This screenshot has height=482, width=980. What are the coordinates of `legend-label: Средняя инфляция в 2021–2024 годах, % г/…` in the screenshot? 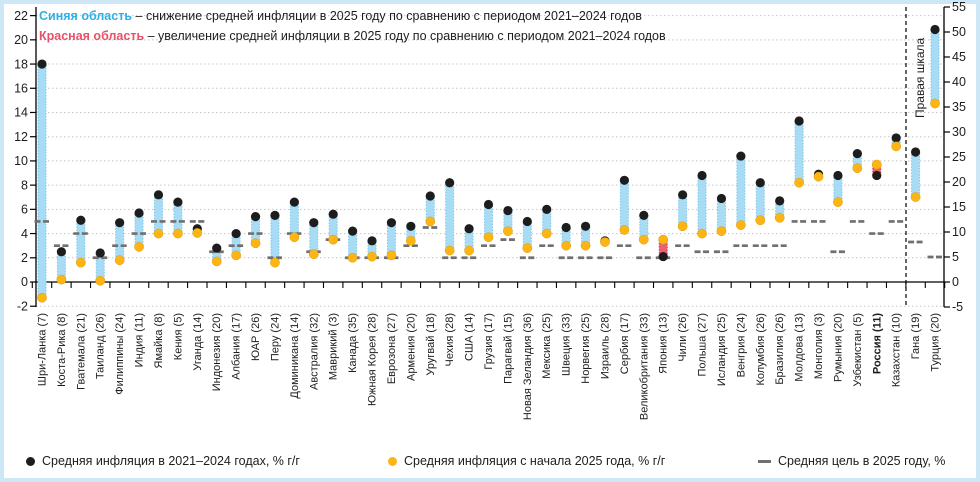 It's located at (171, 461).